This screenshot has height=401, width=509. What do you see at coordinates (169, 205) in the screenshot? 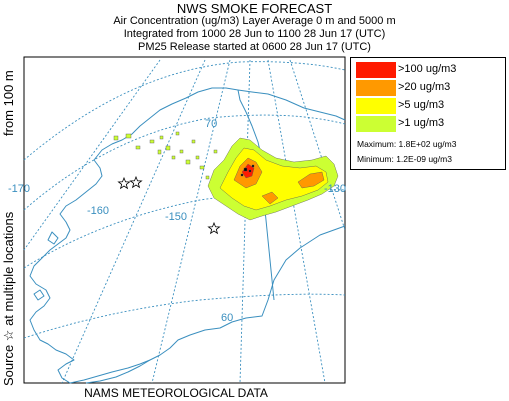
I see `source-stars` at bounding box center [169, 205].